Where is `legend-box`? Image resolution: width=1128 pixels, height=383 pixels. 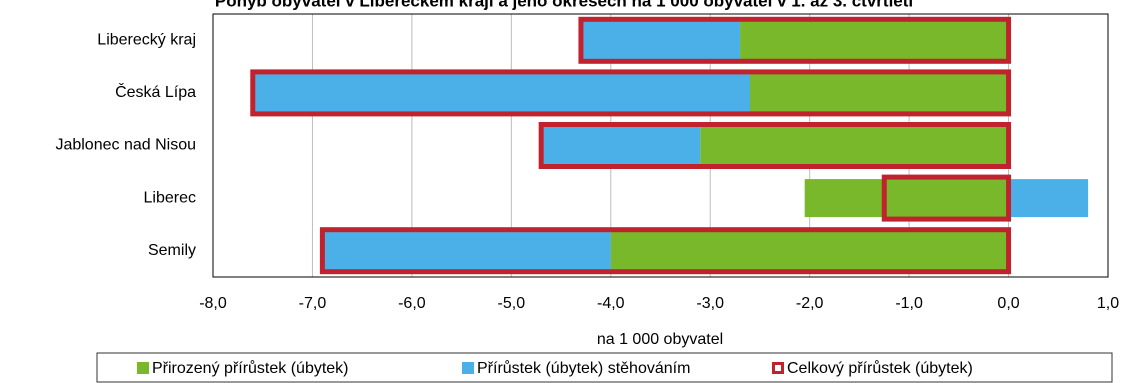
legend-box is located at coordinates (604, 367).